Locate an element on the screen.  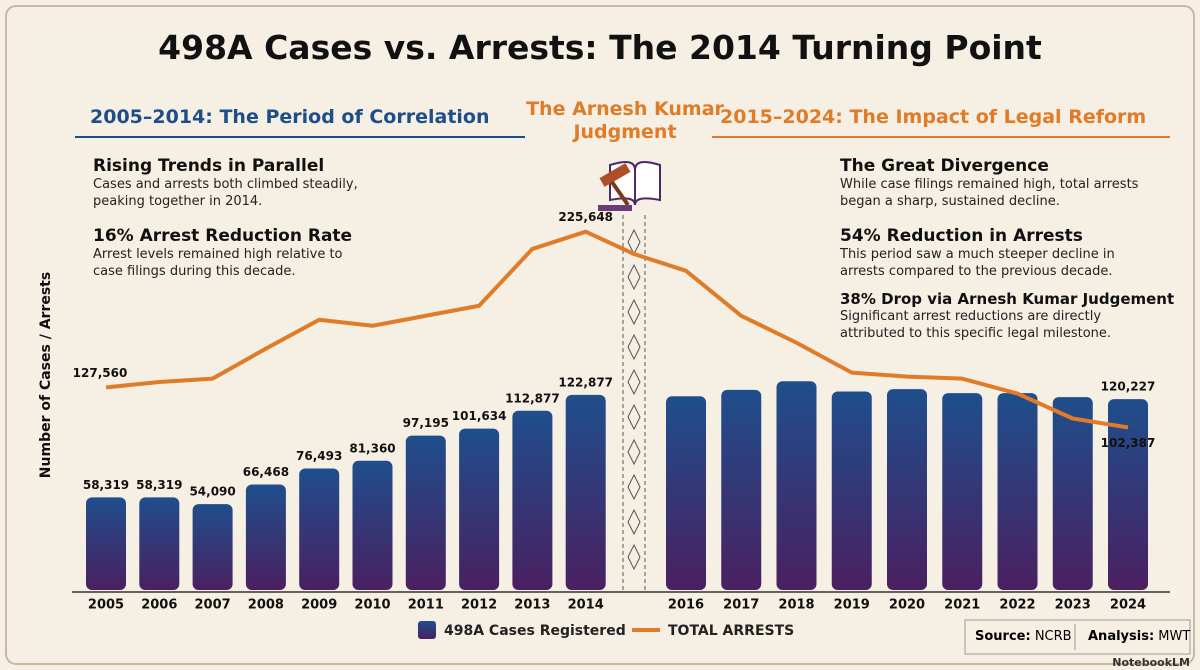
x-tick-label: 2018 is located at coordinates (796, 605).